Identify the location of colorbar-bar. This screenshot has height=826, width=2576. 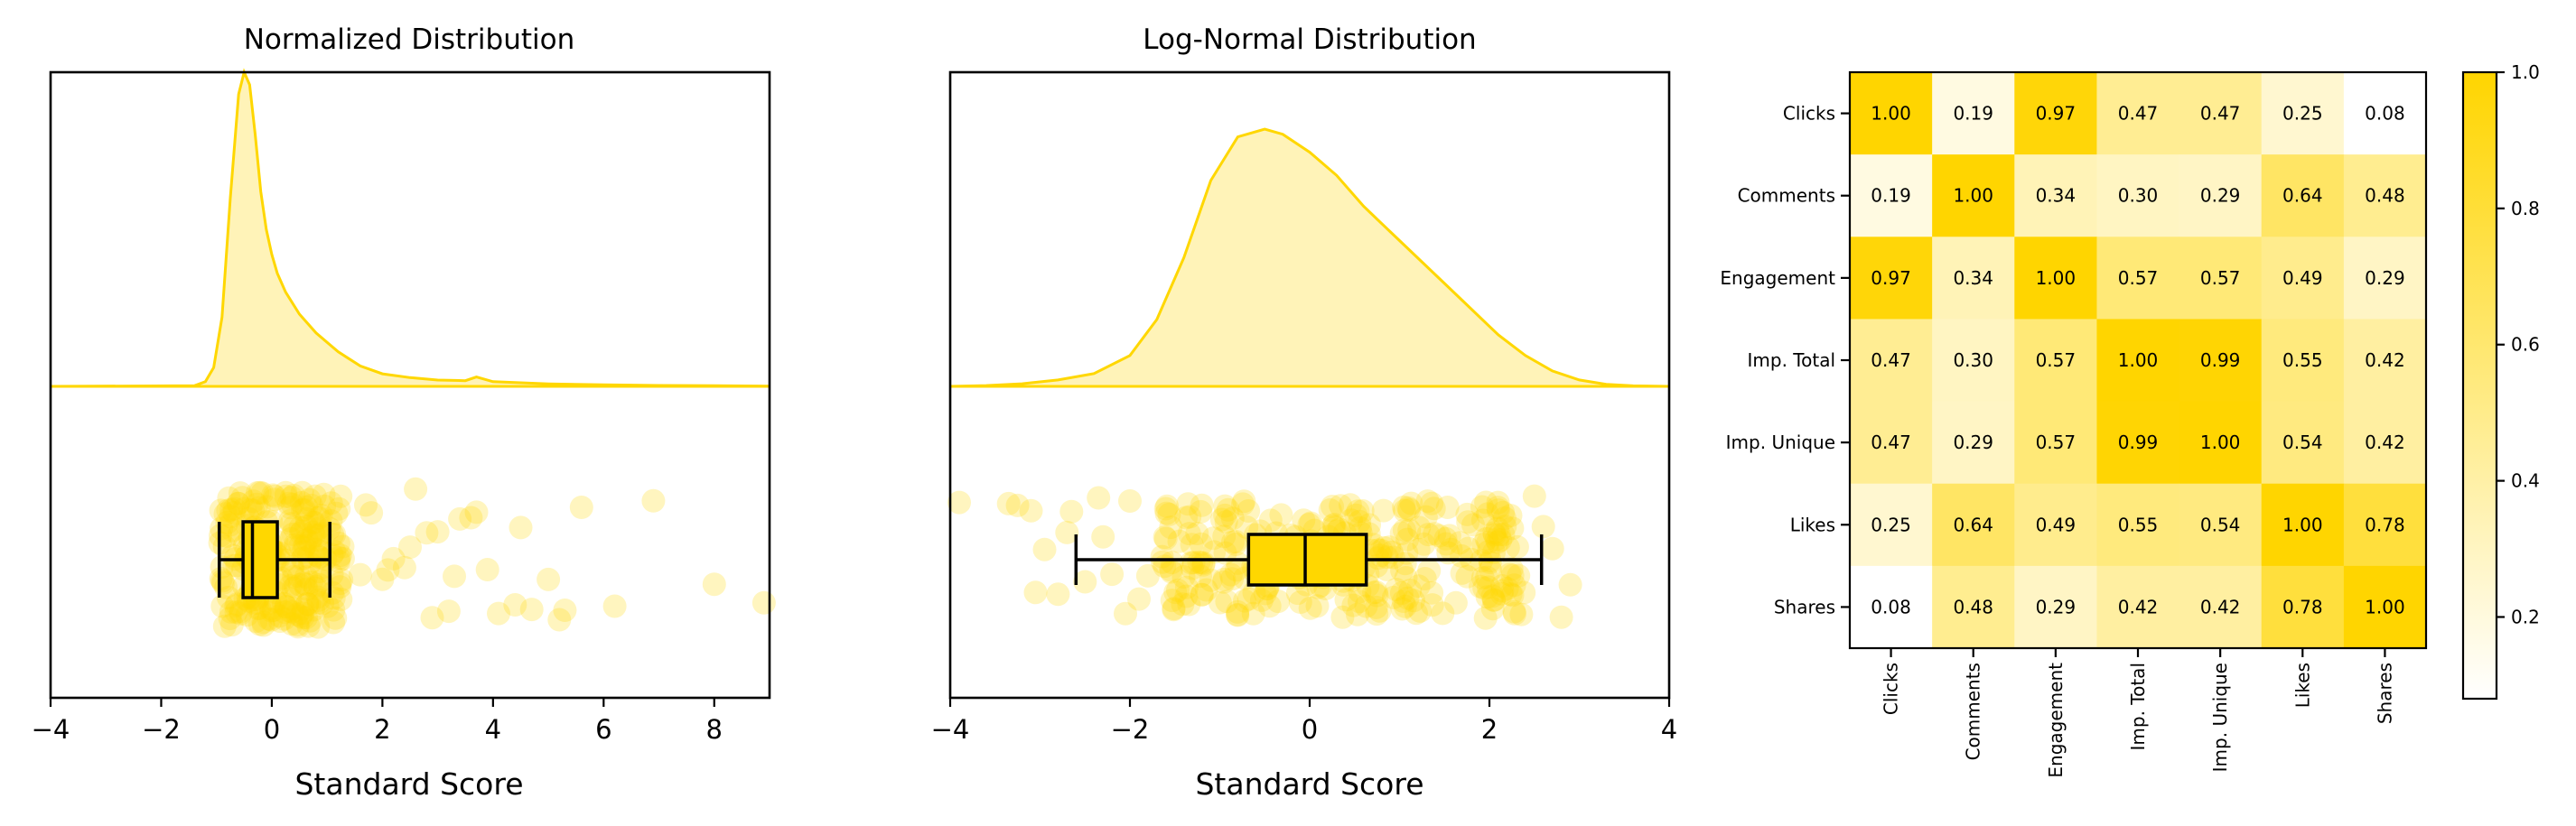
(2479, 385).